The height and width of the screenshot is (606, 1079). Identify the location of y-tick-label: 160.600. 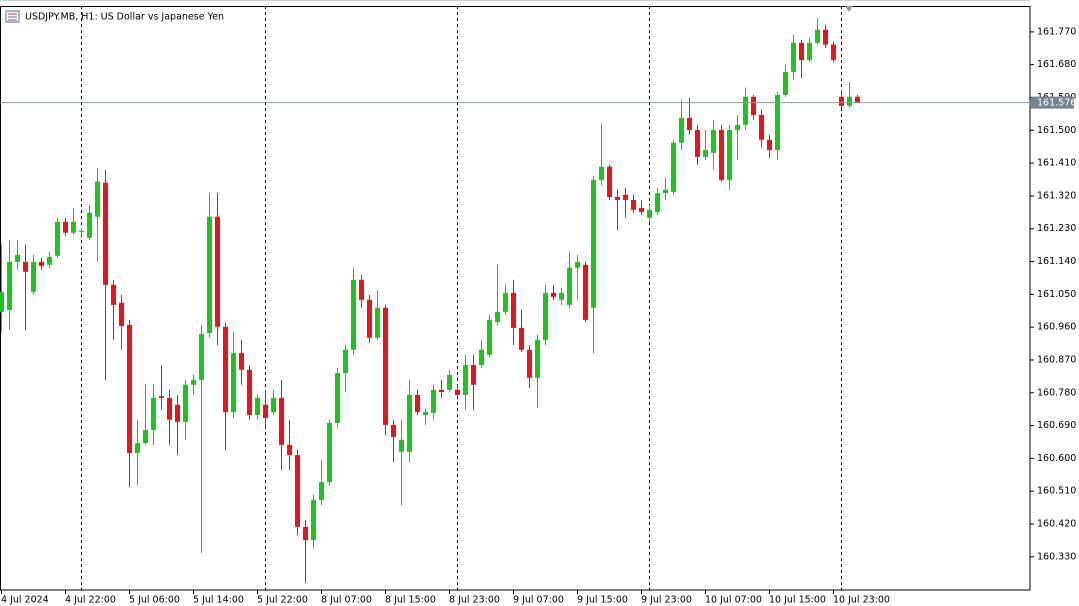
(1056, 458).